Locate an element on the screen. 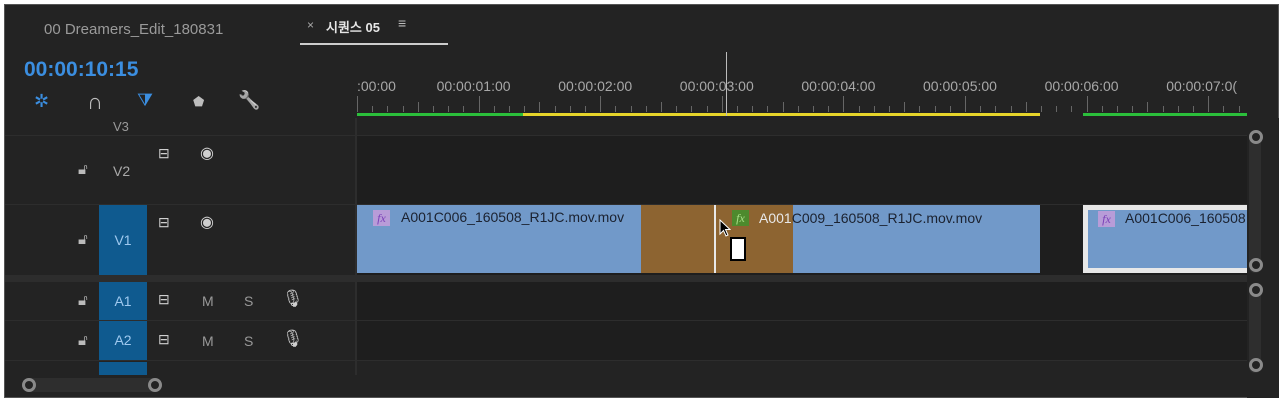 The width and height of the screenshot is (1285, 405). track-header-v2 is located at coordinates (180, 170).